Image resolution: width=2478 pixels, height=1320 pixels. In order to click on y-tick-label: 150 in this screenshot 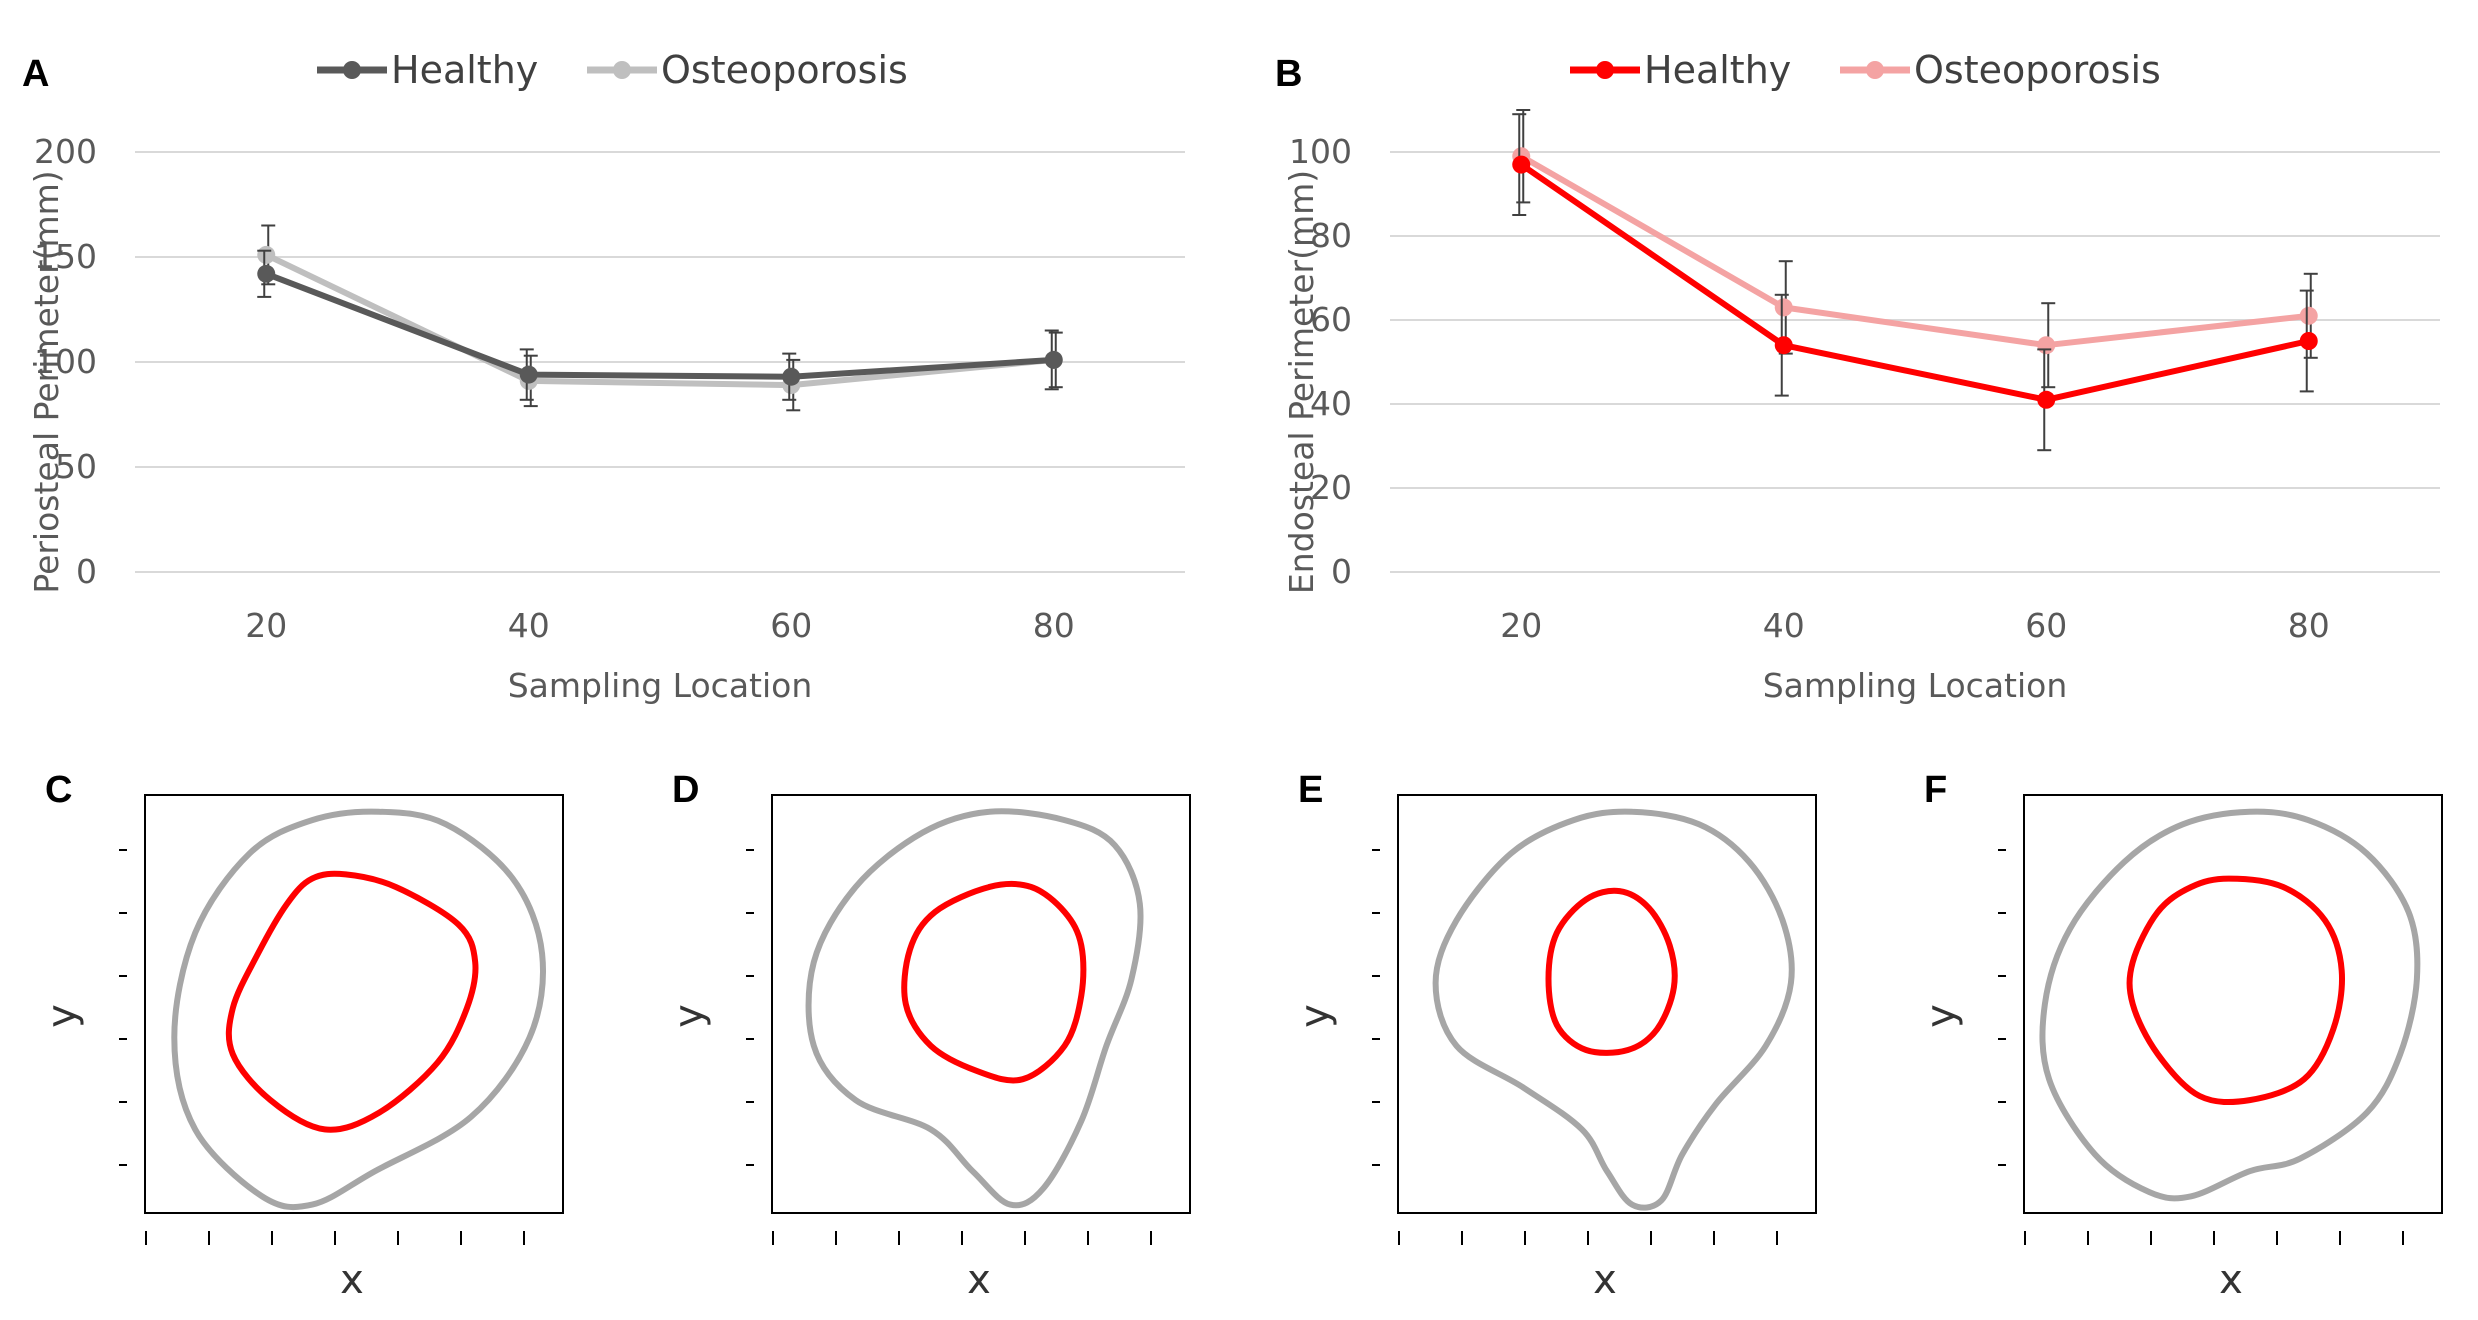, I will do `click(65, 256)`.